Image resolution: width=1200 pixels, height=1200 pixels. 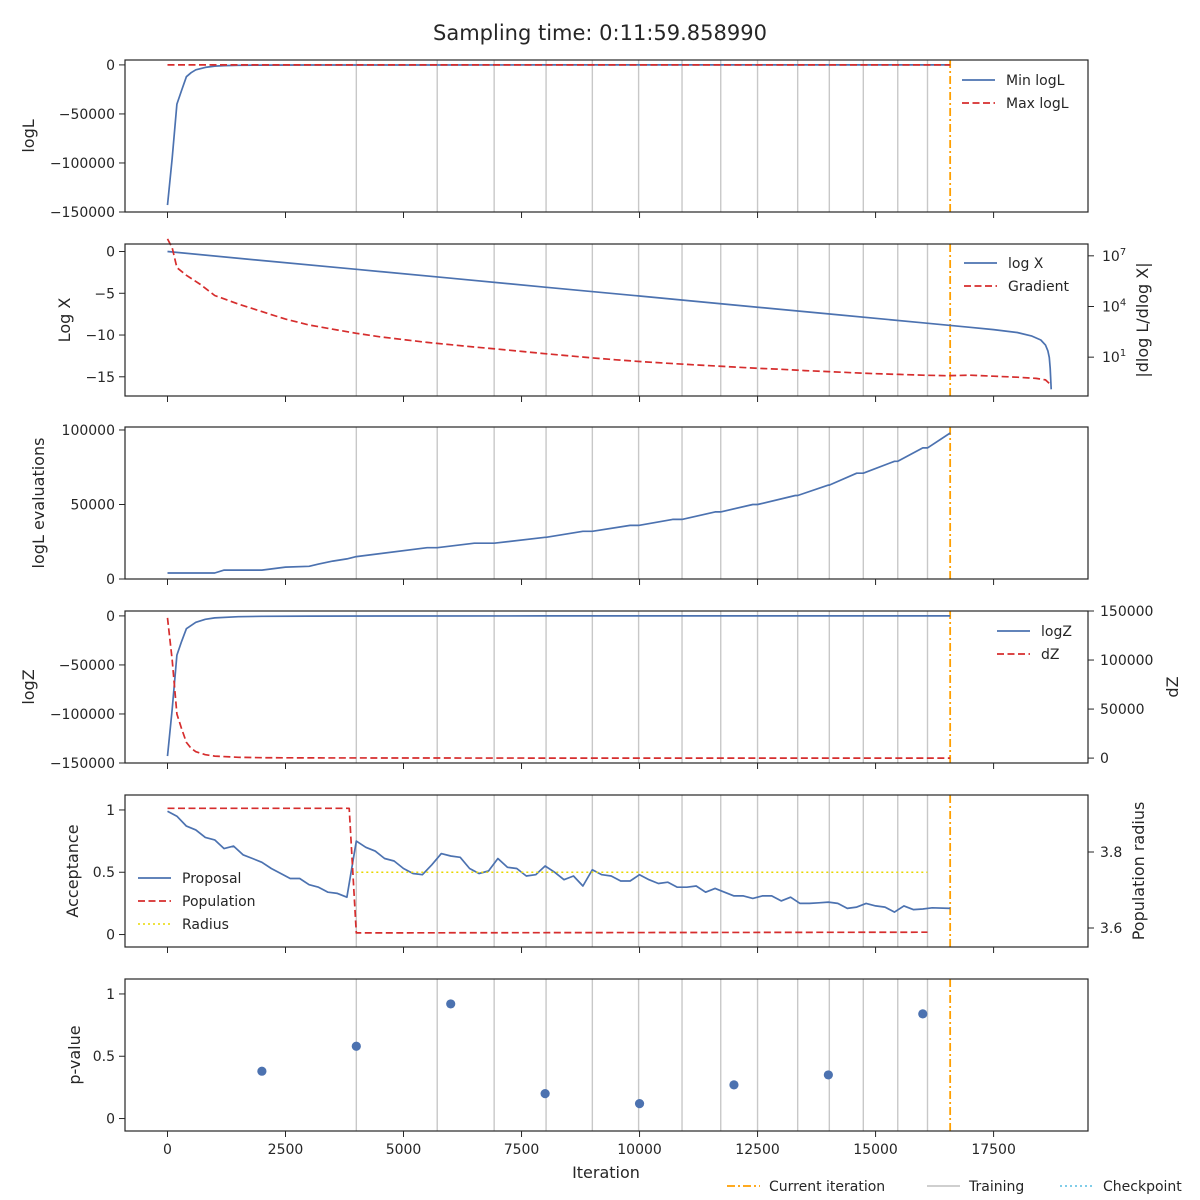 What do you see at coordinates (1050, 655) in the screenshot?
I see `legend-label: dZ` at bounding box center [1050, 655].